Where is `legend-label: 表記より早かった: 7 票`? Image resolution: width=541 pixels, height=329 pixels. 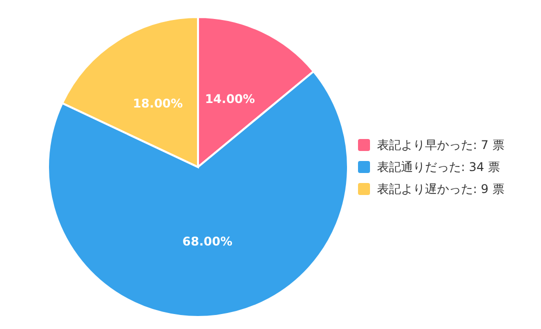 legend-label: 表記より早かった: 7 票 is located at coordinates (440, 145).